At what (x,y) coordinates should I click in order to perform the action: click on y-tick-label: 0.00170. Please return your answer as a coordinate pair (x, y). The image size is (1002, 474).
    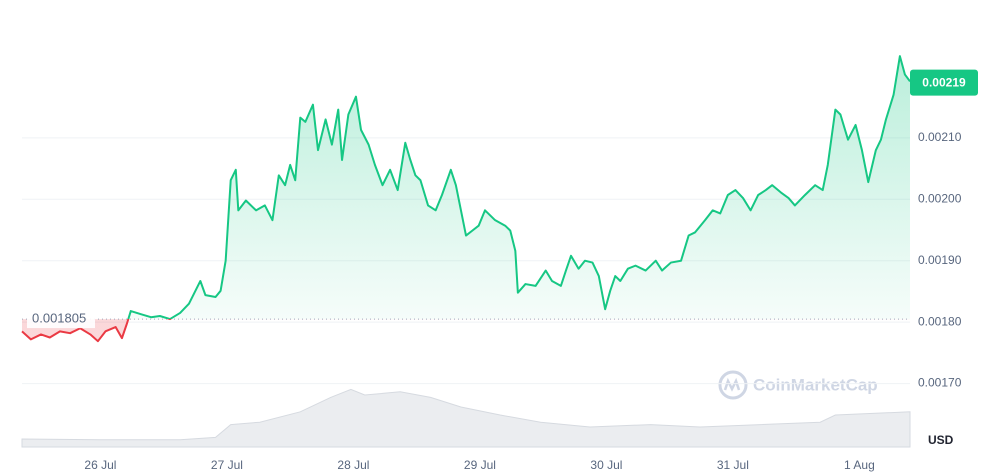
    Looking at the image, I should click on (940, 383).